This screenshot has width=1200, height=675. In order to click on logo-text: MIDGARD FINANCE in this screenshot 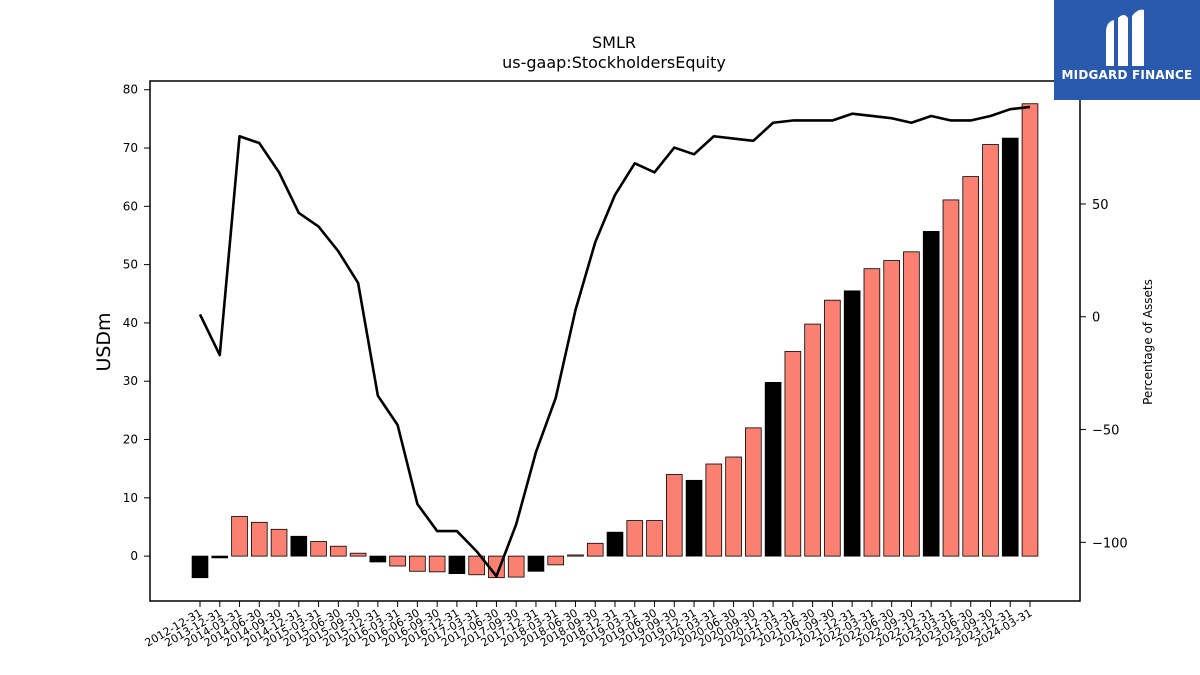, I will do `click(1127, 75)`.